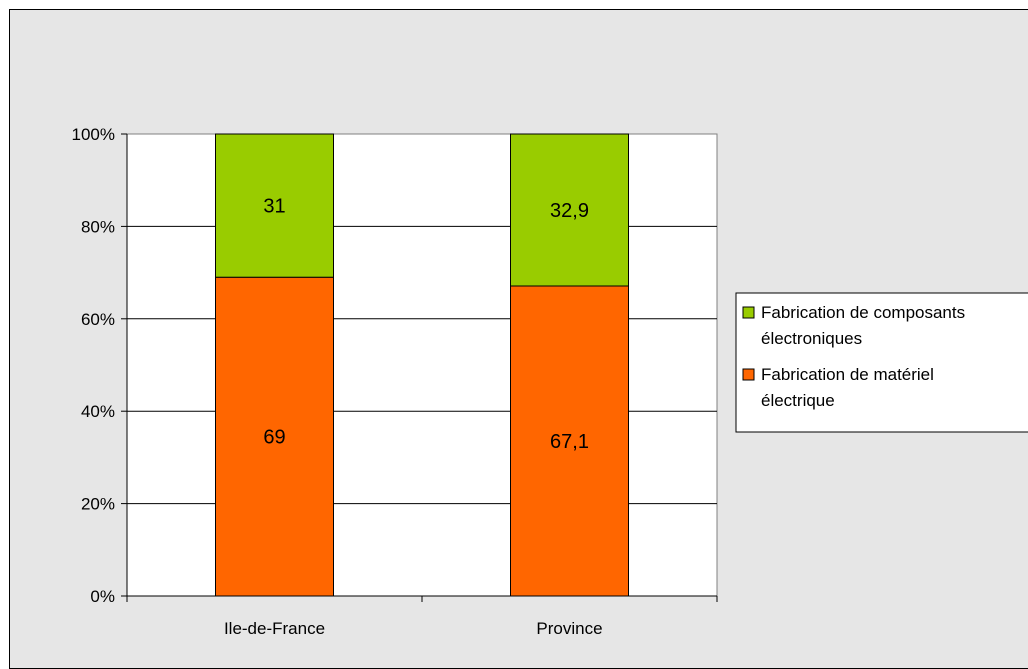  Describe the element at coordinates (98, 504) in the screenshot. I see `y-tick-label: 20%` at that location.